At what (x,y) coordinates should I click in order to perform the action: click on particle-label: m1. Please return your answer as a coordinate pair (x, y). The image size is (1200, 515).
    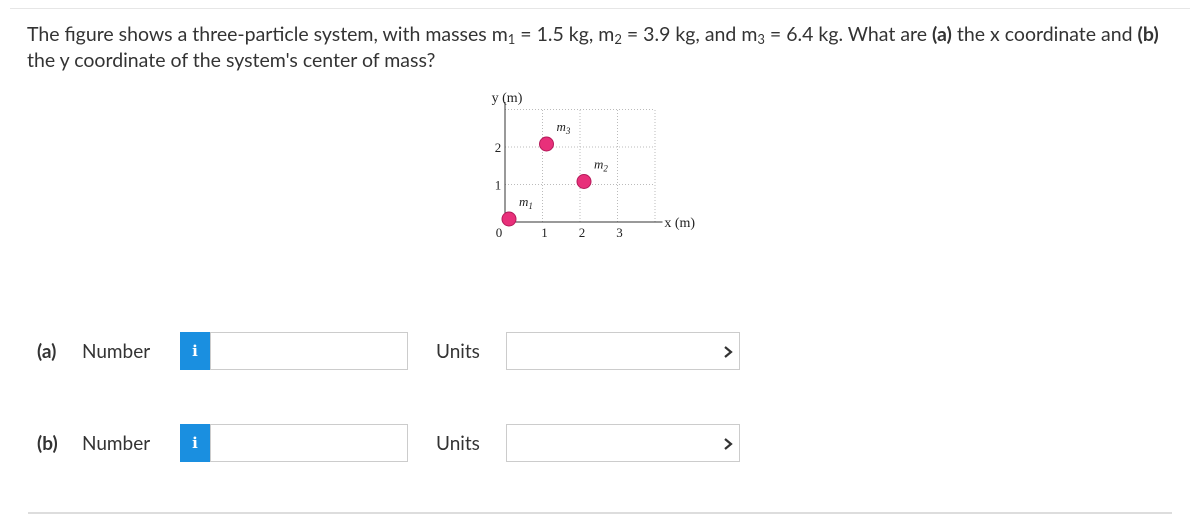
    Looking at the image, I should click on (526, 202).